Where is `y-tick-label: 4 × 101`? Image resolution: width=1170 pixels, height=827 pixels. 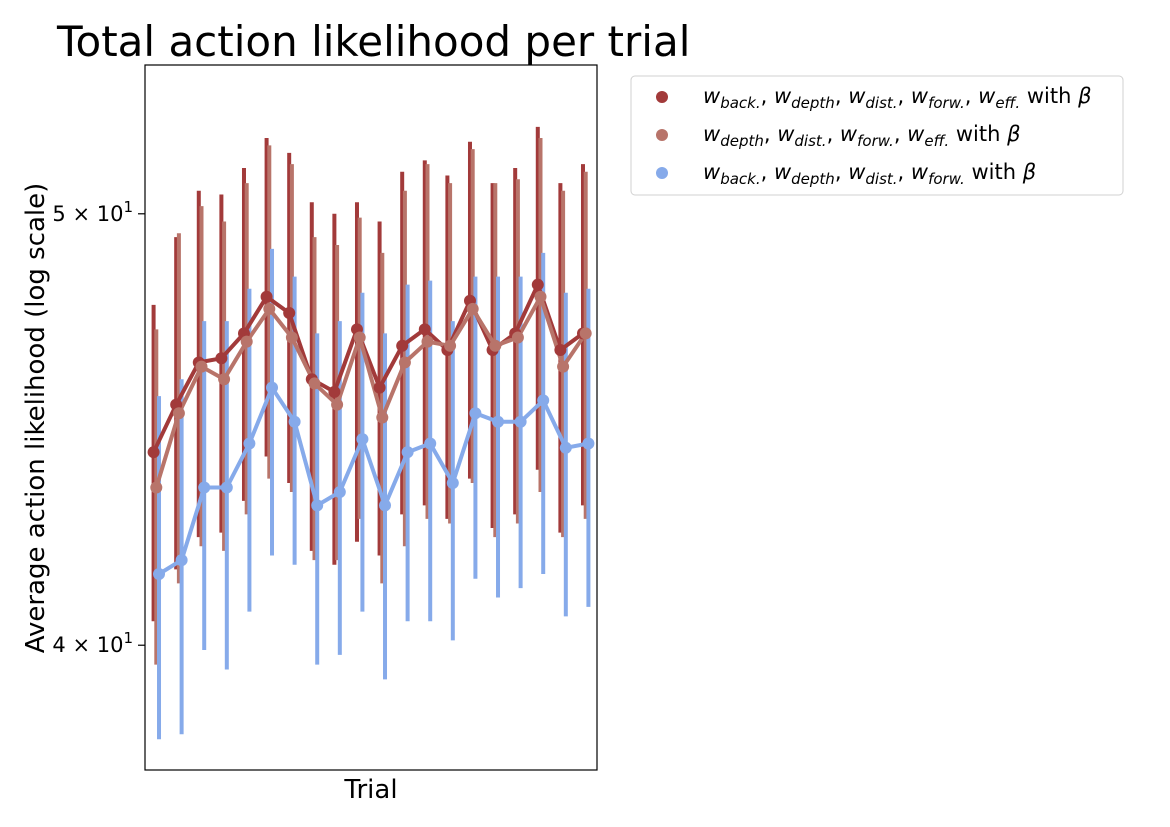 y-tick-label: 4 × 101 is located at coordinates (92, 643).